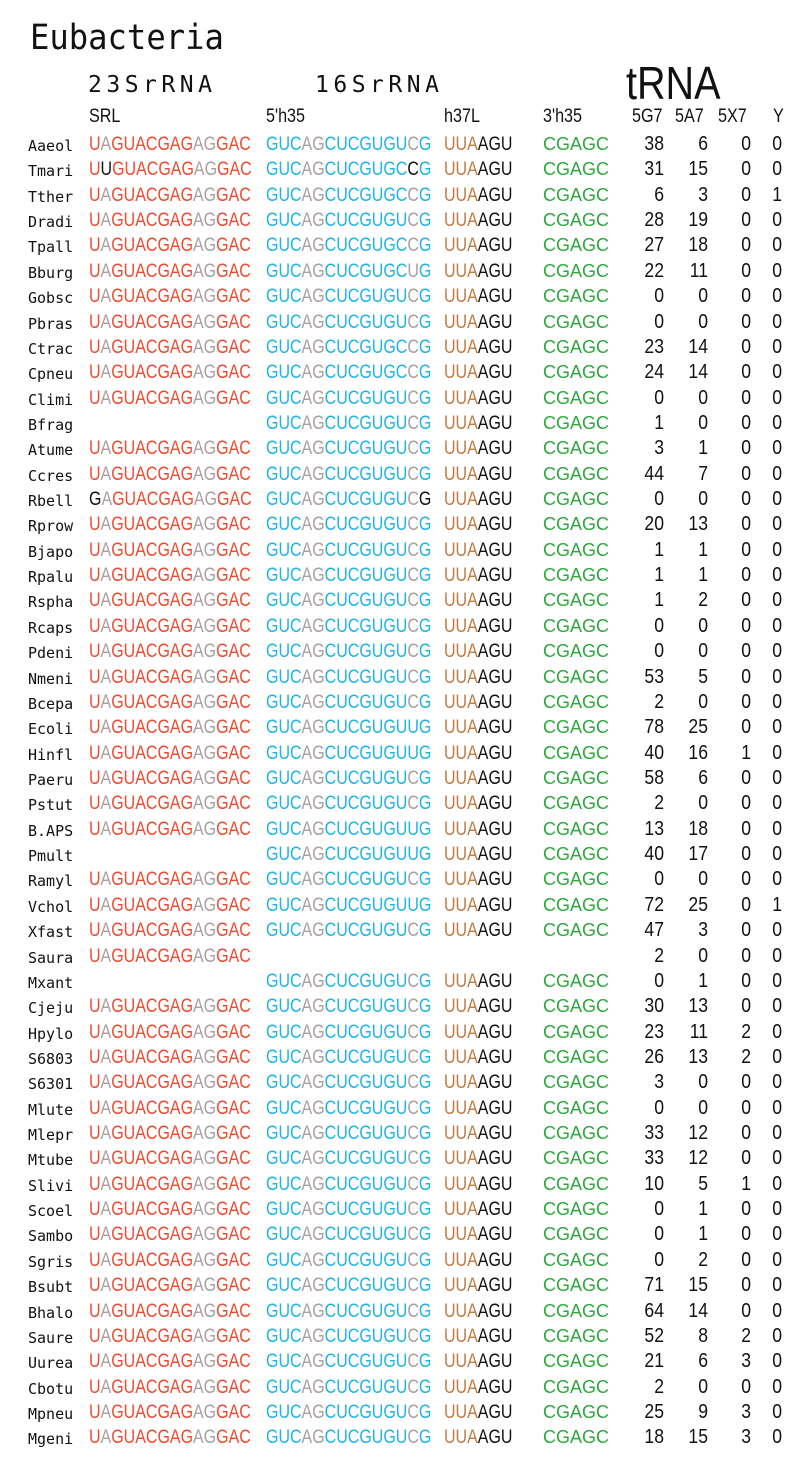 This screenshot has width=803, height=1470. Describe the element at coordinates (698, 1031) in the screenshot. I see `count-5a7: 11` at that location.